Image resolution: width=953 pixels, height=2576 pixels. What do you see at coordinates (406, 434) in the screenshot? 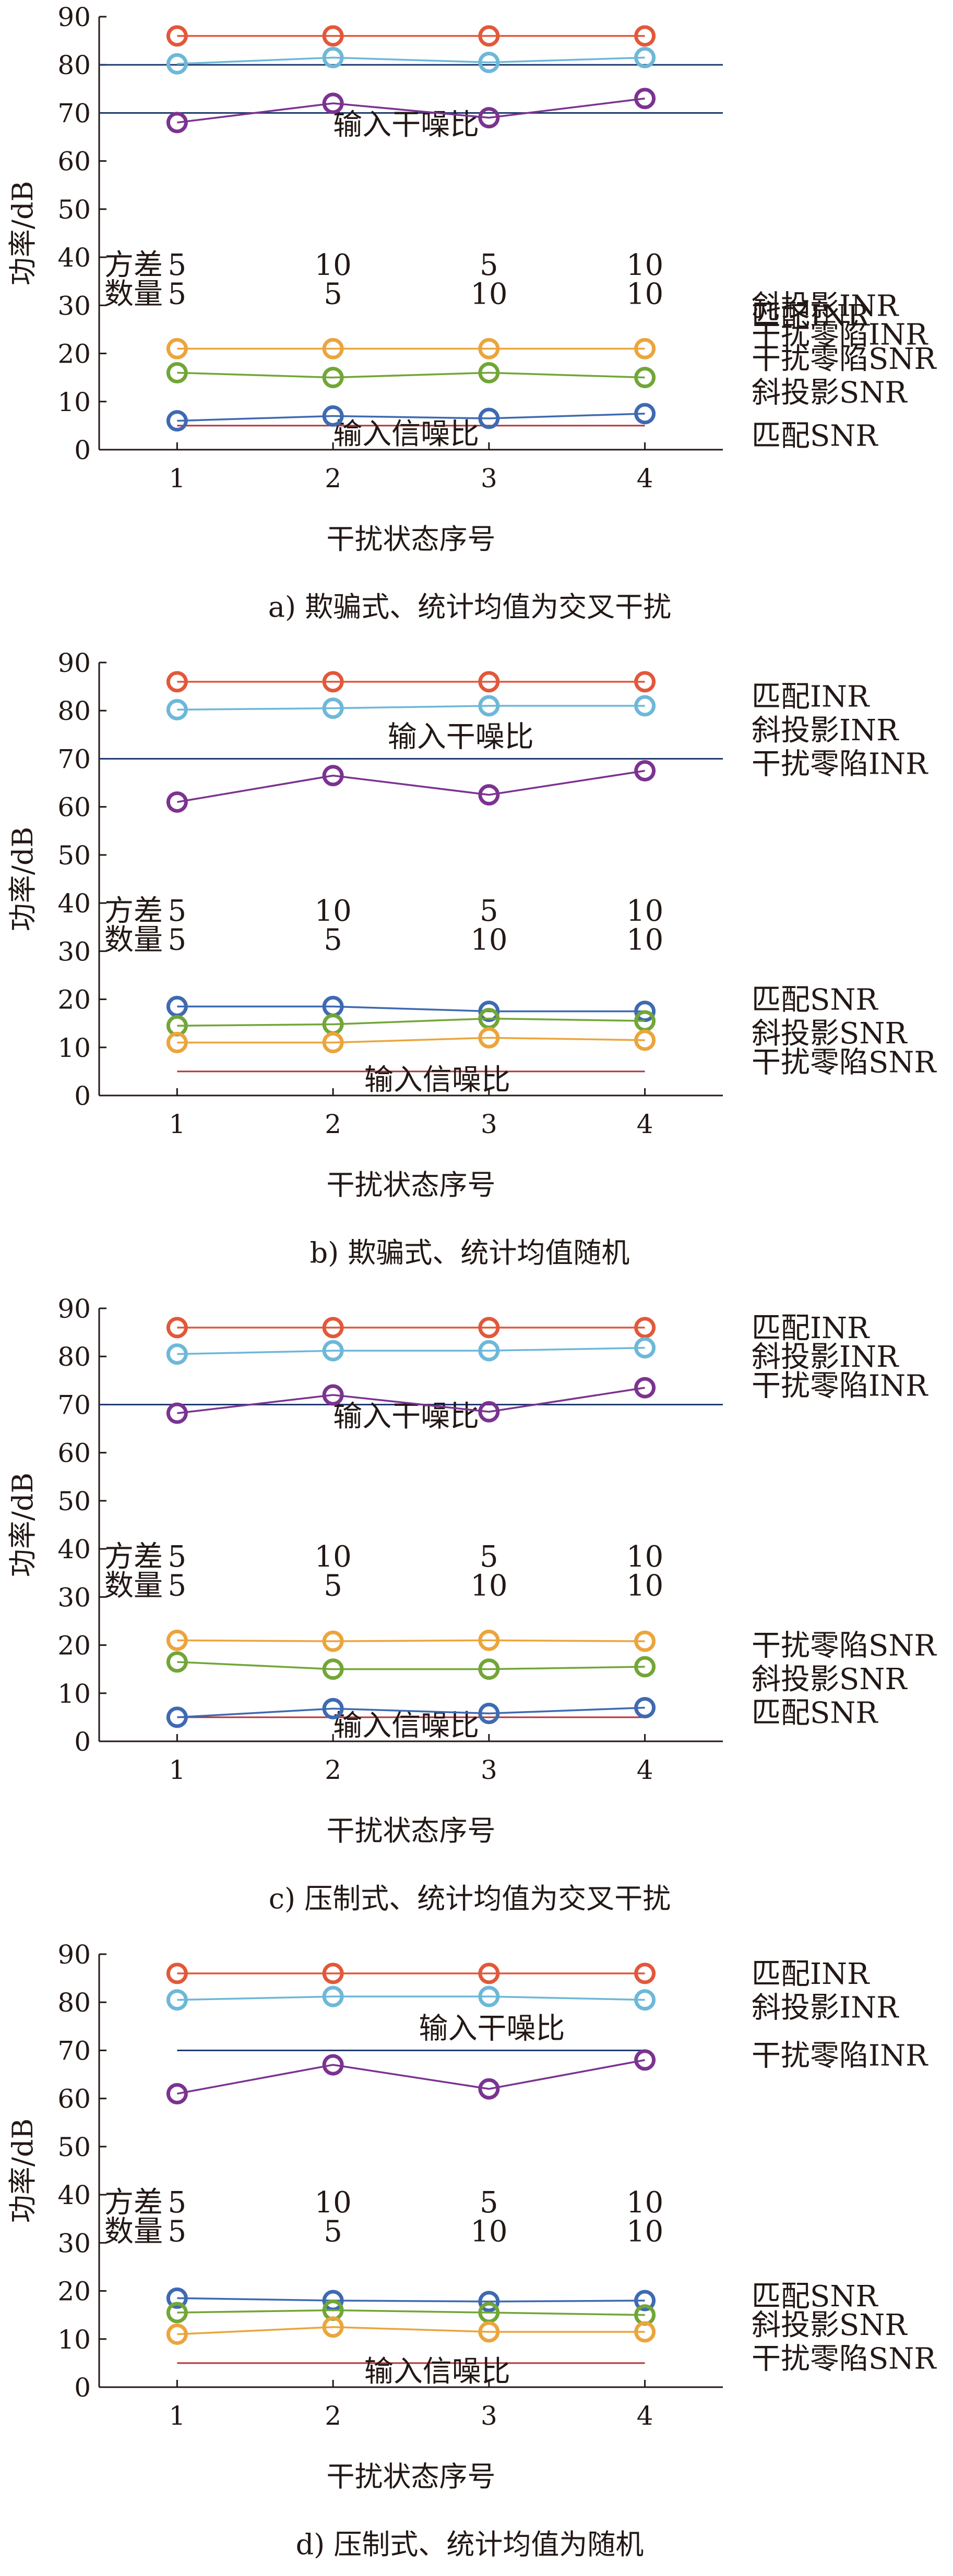
I see `reference-label: 输入信噪比` at bounding box center [406, 434].